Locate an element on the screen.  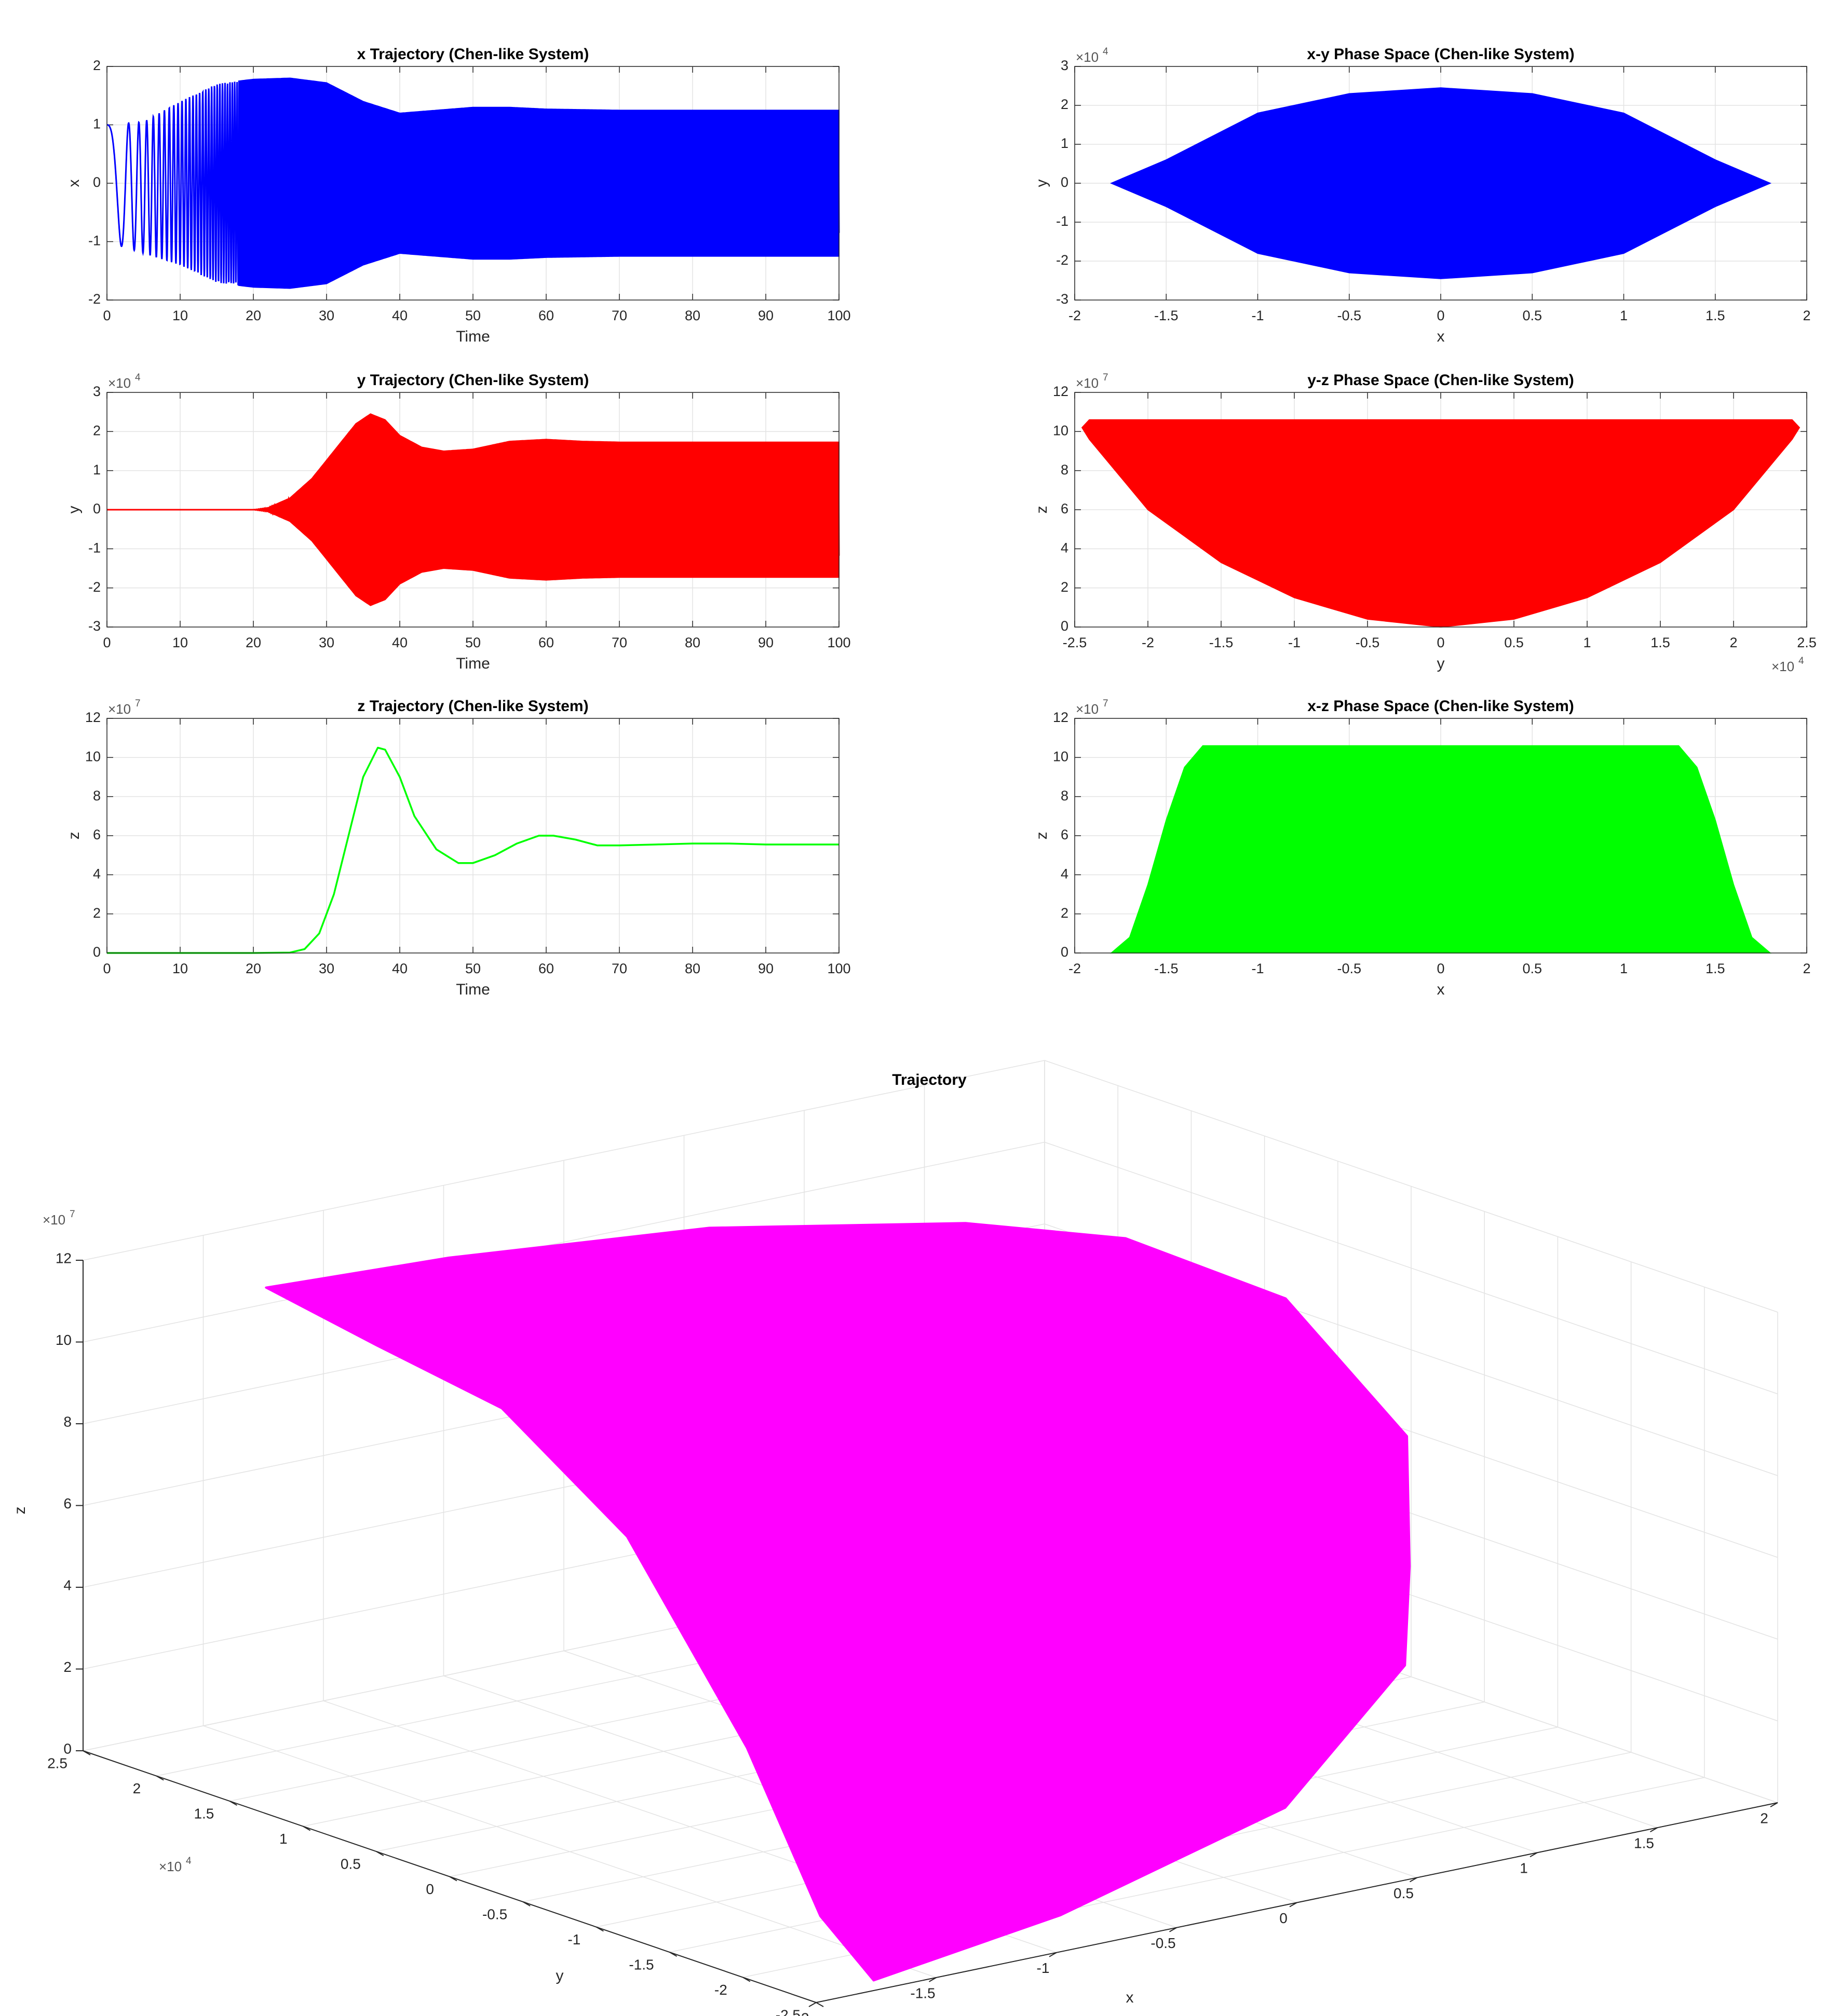
x-tick-label: -2.5 is located at coordinates (1075, 642).